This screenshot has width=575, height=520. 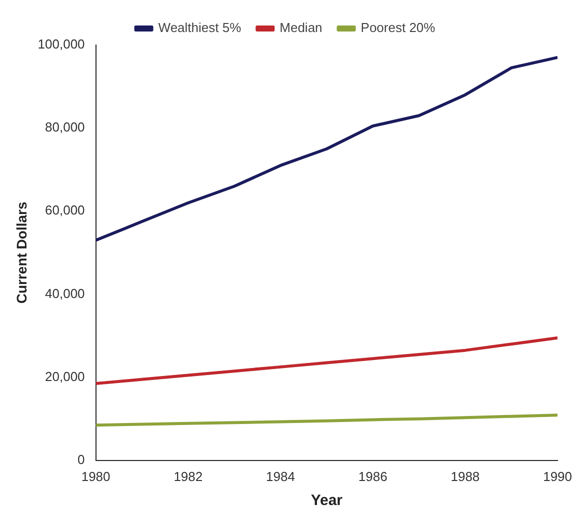 What do you see at coordinates (398, 28) in the screenshot?
I see `legend-label: Poorest 20%` at bounding box center [398, 28].